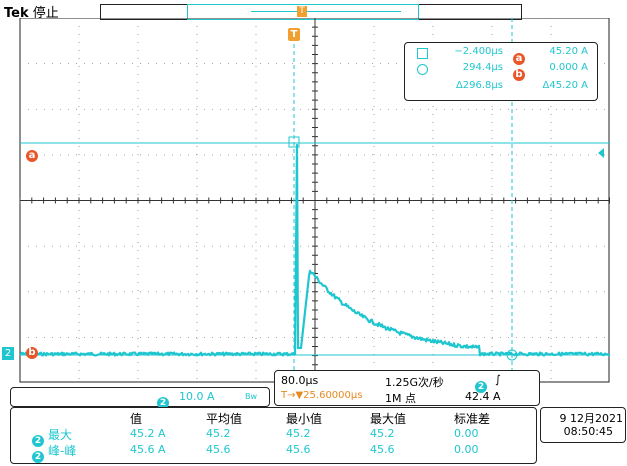  I want to click on trigger-slope-icon: ∫, so click(498, 379).